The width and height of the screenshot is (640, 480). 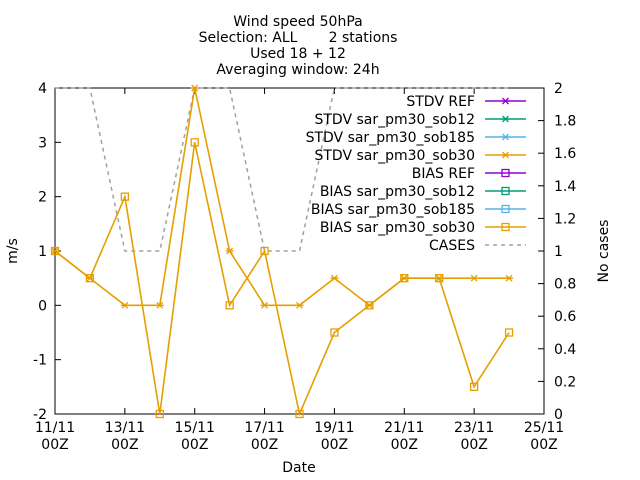 What do you see at coordinates (557, 252) in the screenshot?
I see `y2-axis: 0 0.2 0.4 0.6 0.8 1 1.2 1.4 1.6 1.8 2` at bounding box center [557, 252].